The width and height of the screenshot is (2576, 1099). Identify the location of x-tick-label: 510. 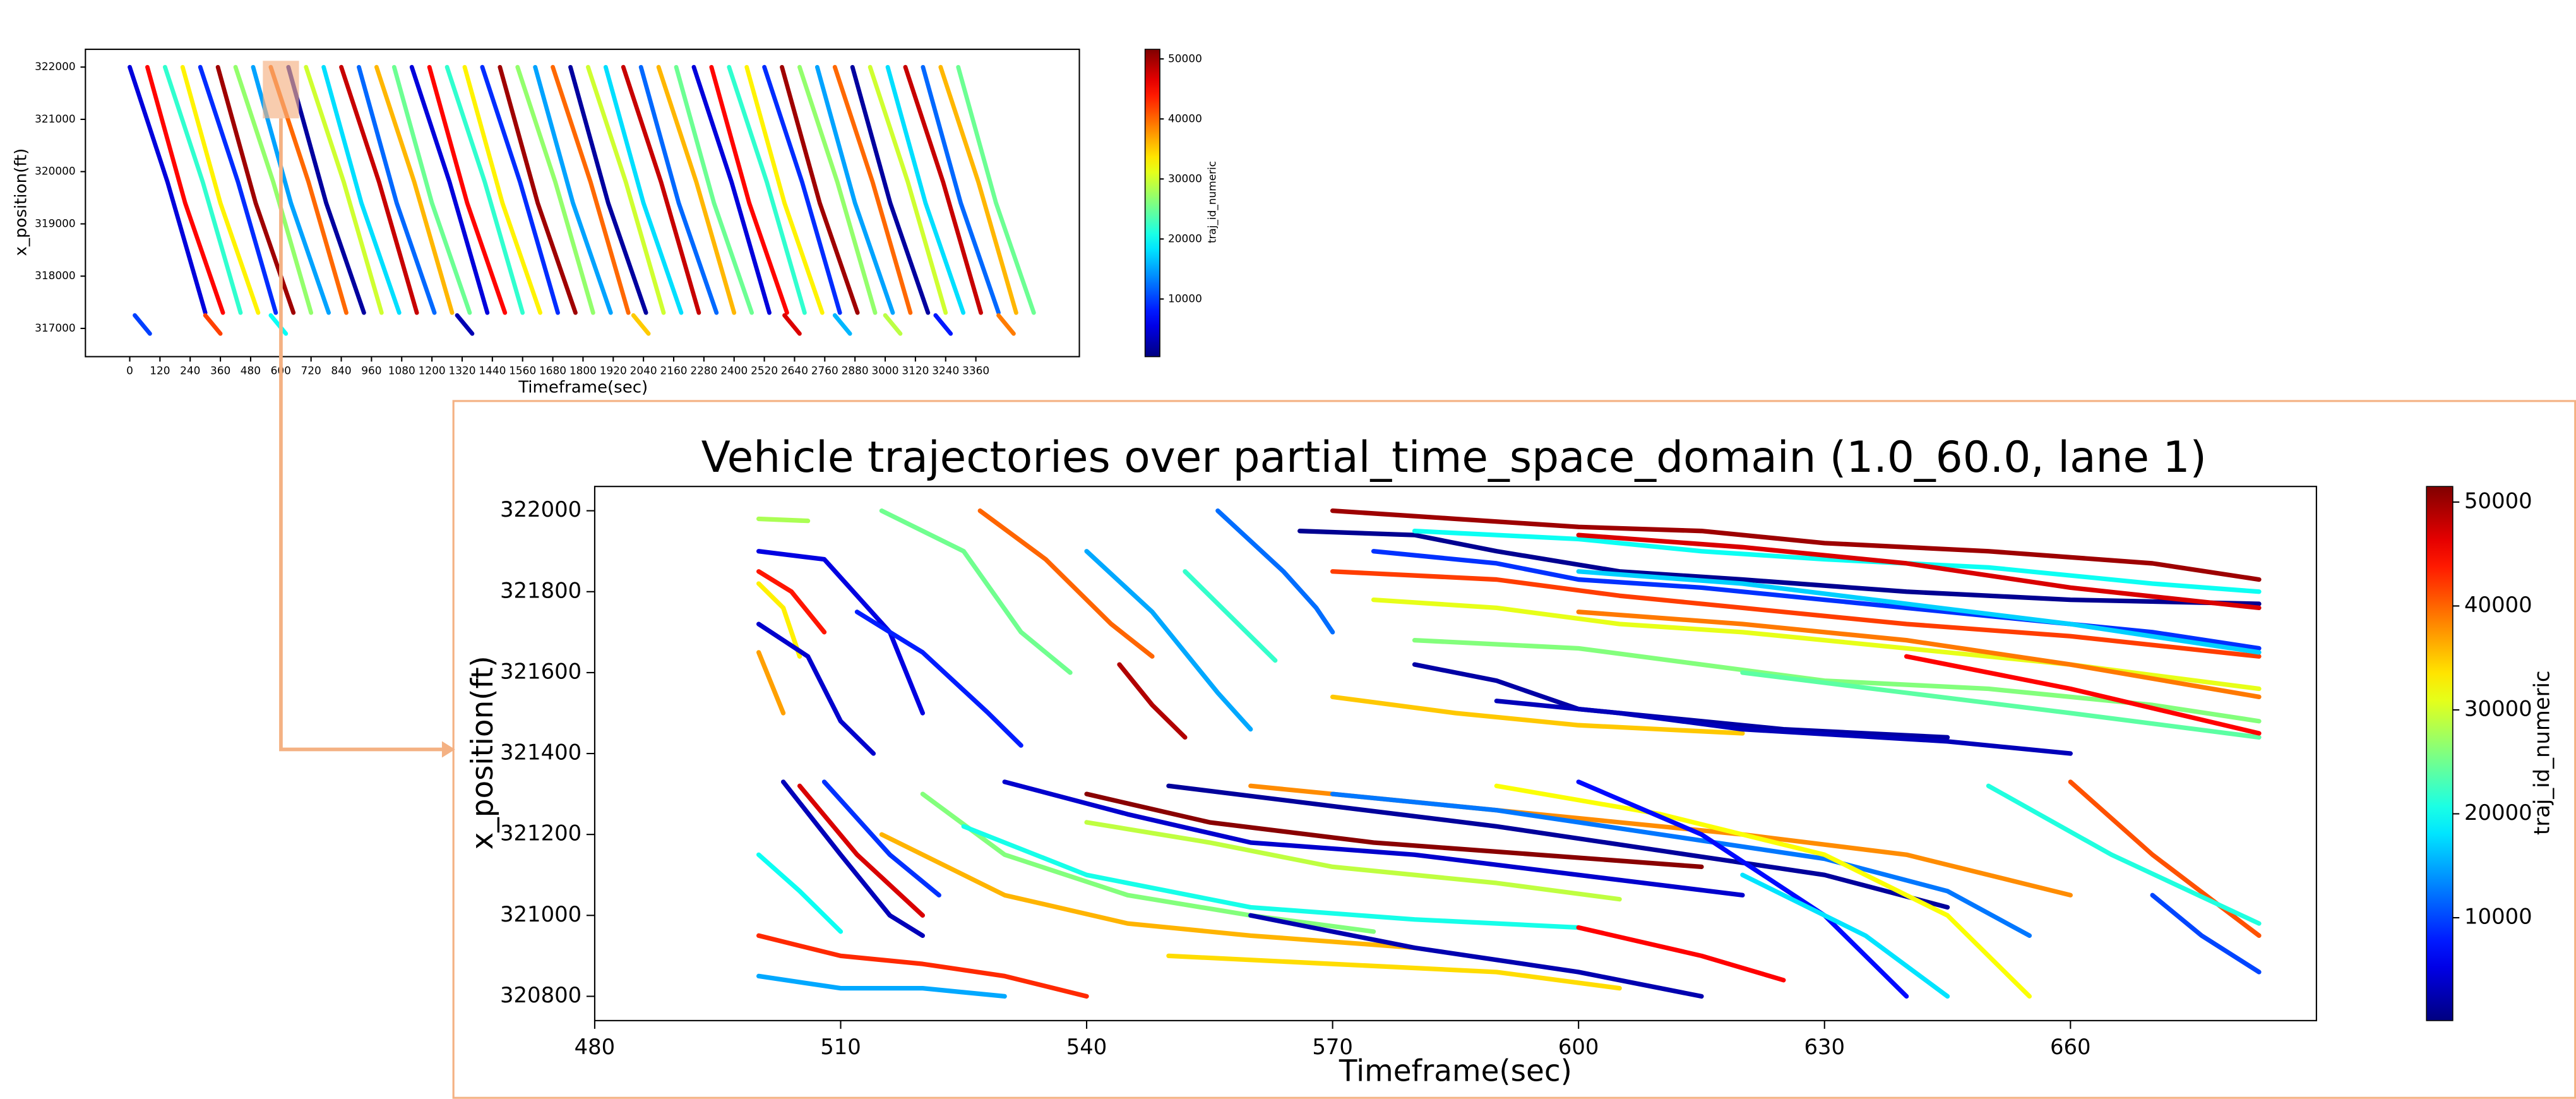
(840, 1047).